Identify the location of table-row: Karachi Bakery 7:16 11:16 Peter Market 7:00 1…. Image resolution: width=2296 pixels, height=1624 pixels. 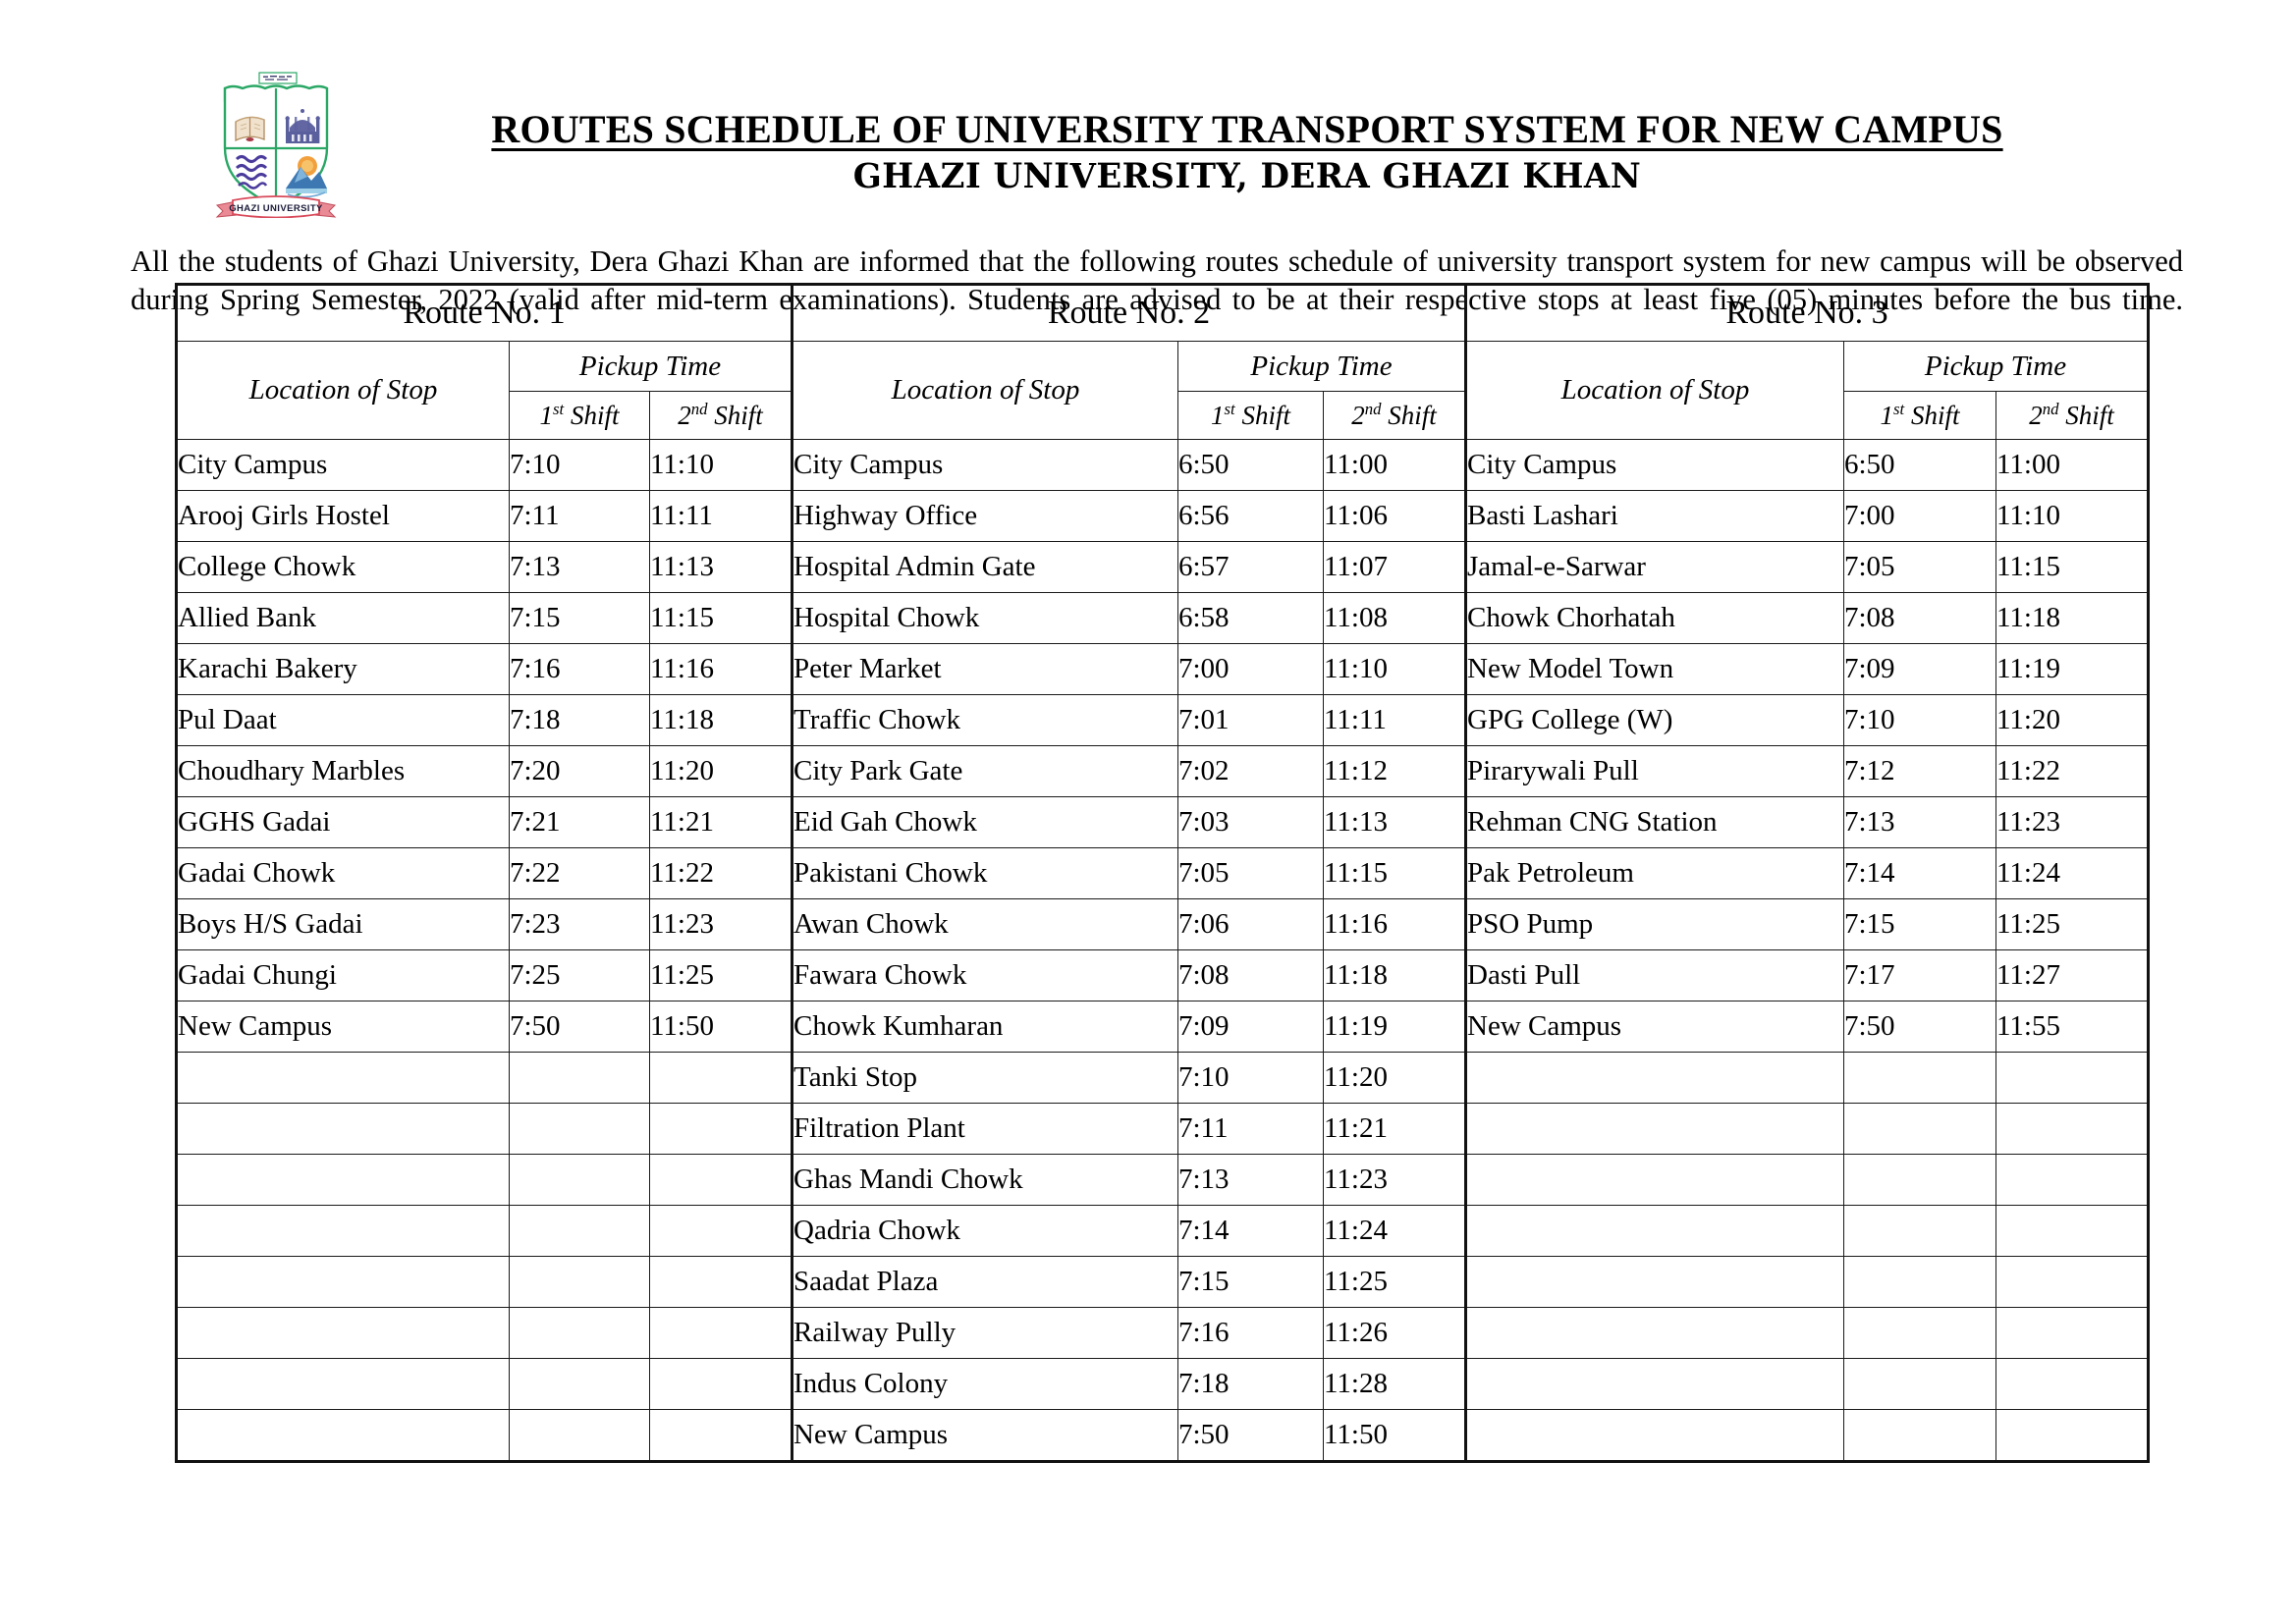
(1162, 669).